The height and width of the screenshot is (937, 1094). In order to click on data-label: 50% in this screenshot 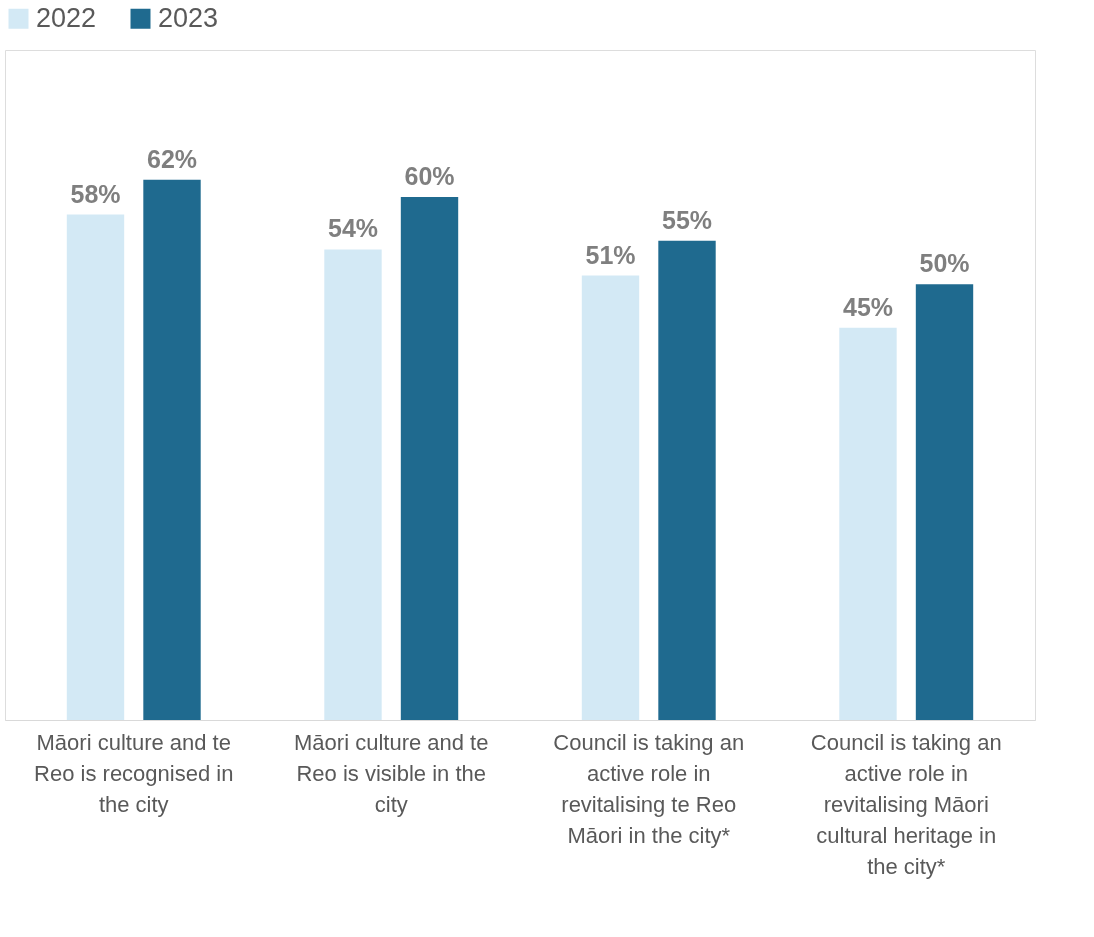, I will do `click(944, 263)`.